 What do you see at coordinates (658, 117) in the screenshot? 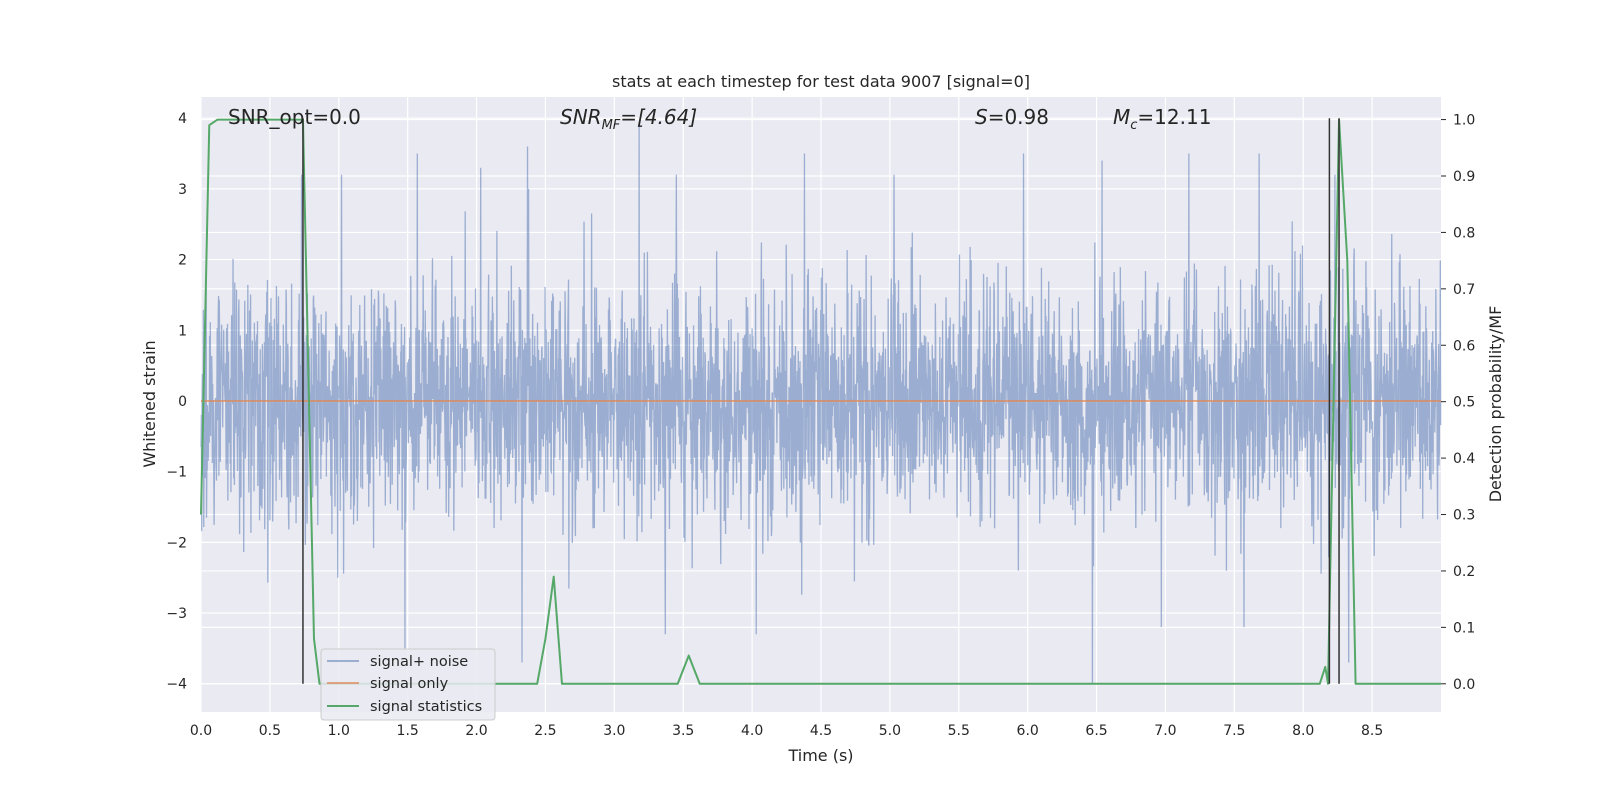
I see `annotation-snr-mf-rest: =[4.64]` at bounding box center [658, 117].